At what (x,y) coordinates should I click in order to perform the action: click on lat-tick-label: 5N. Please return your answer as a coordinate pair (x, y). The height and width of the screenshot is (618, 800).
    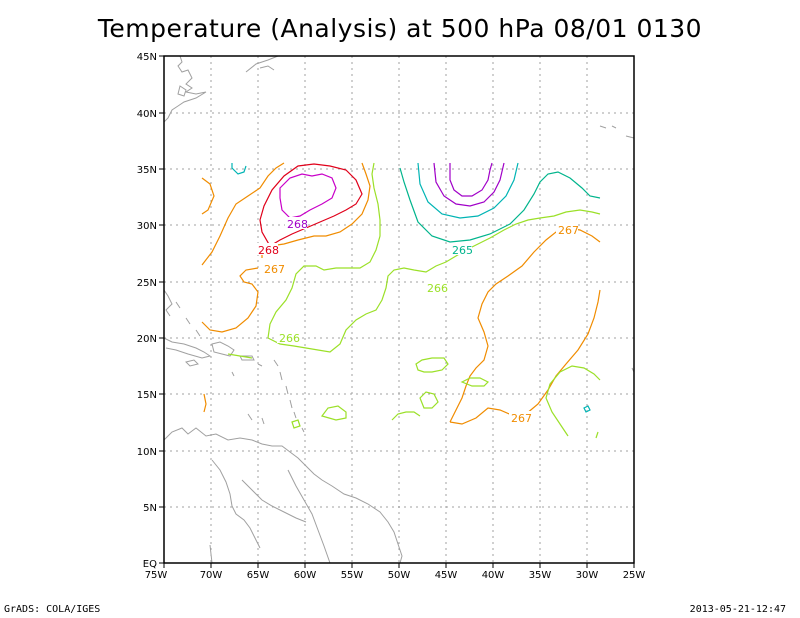
    Looking at the image, I should click on (150, 508).